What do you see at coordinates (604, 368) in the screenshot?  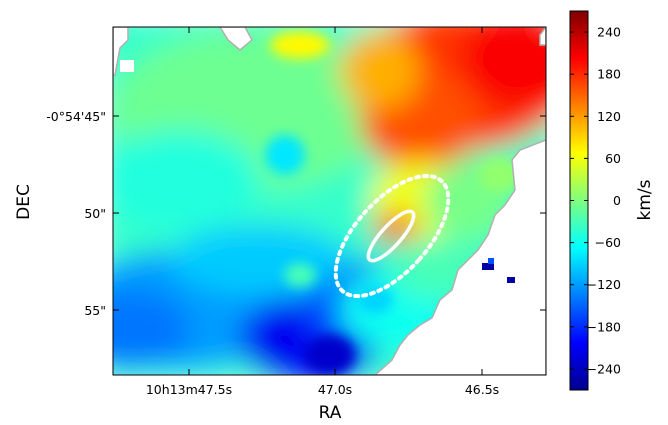 I see `colorbar-tick-label: −240` at bounding box center [604, 368].